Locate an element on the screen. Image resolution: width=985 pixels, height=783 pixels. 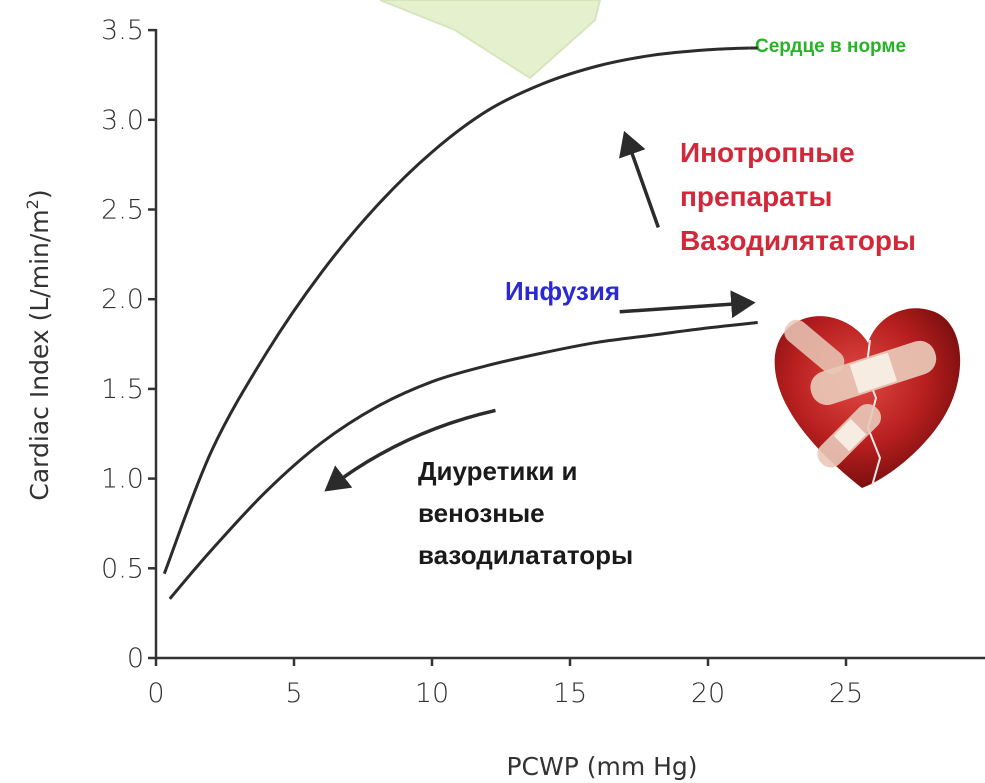
y-tick-label: 3.0 is located at coordinates (122, 120).